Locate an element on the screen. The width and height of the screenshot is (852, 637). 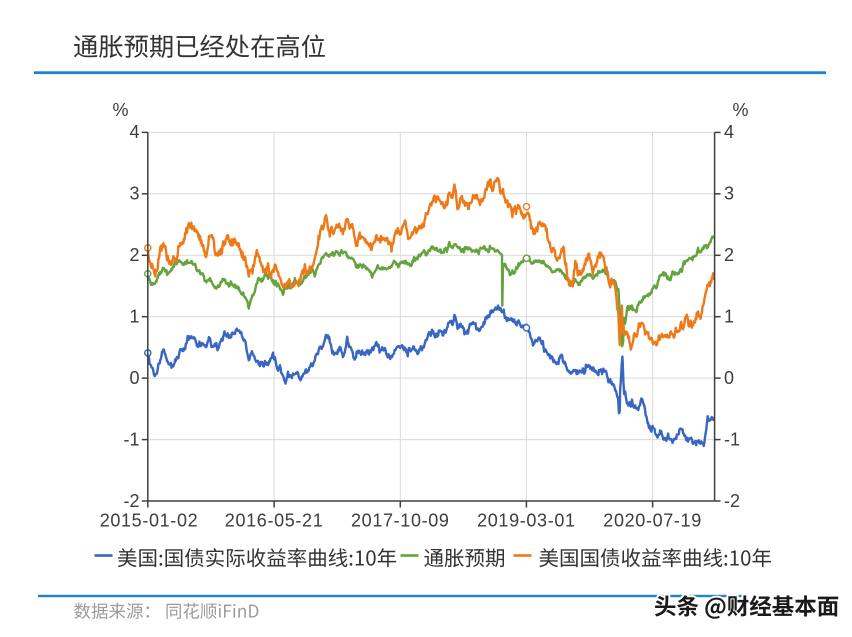
svg-text: 2020-07-19 is located at coordinates (652, 521).